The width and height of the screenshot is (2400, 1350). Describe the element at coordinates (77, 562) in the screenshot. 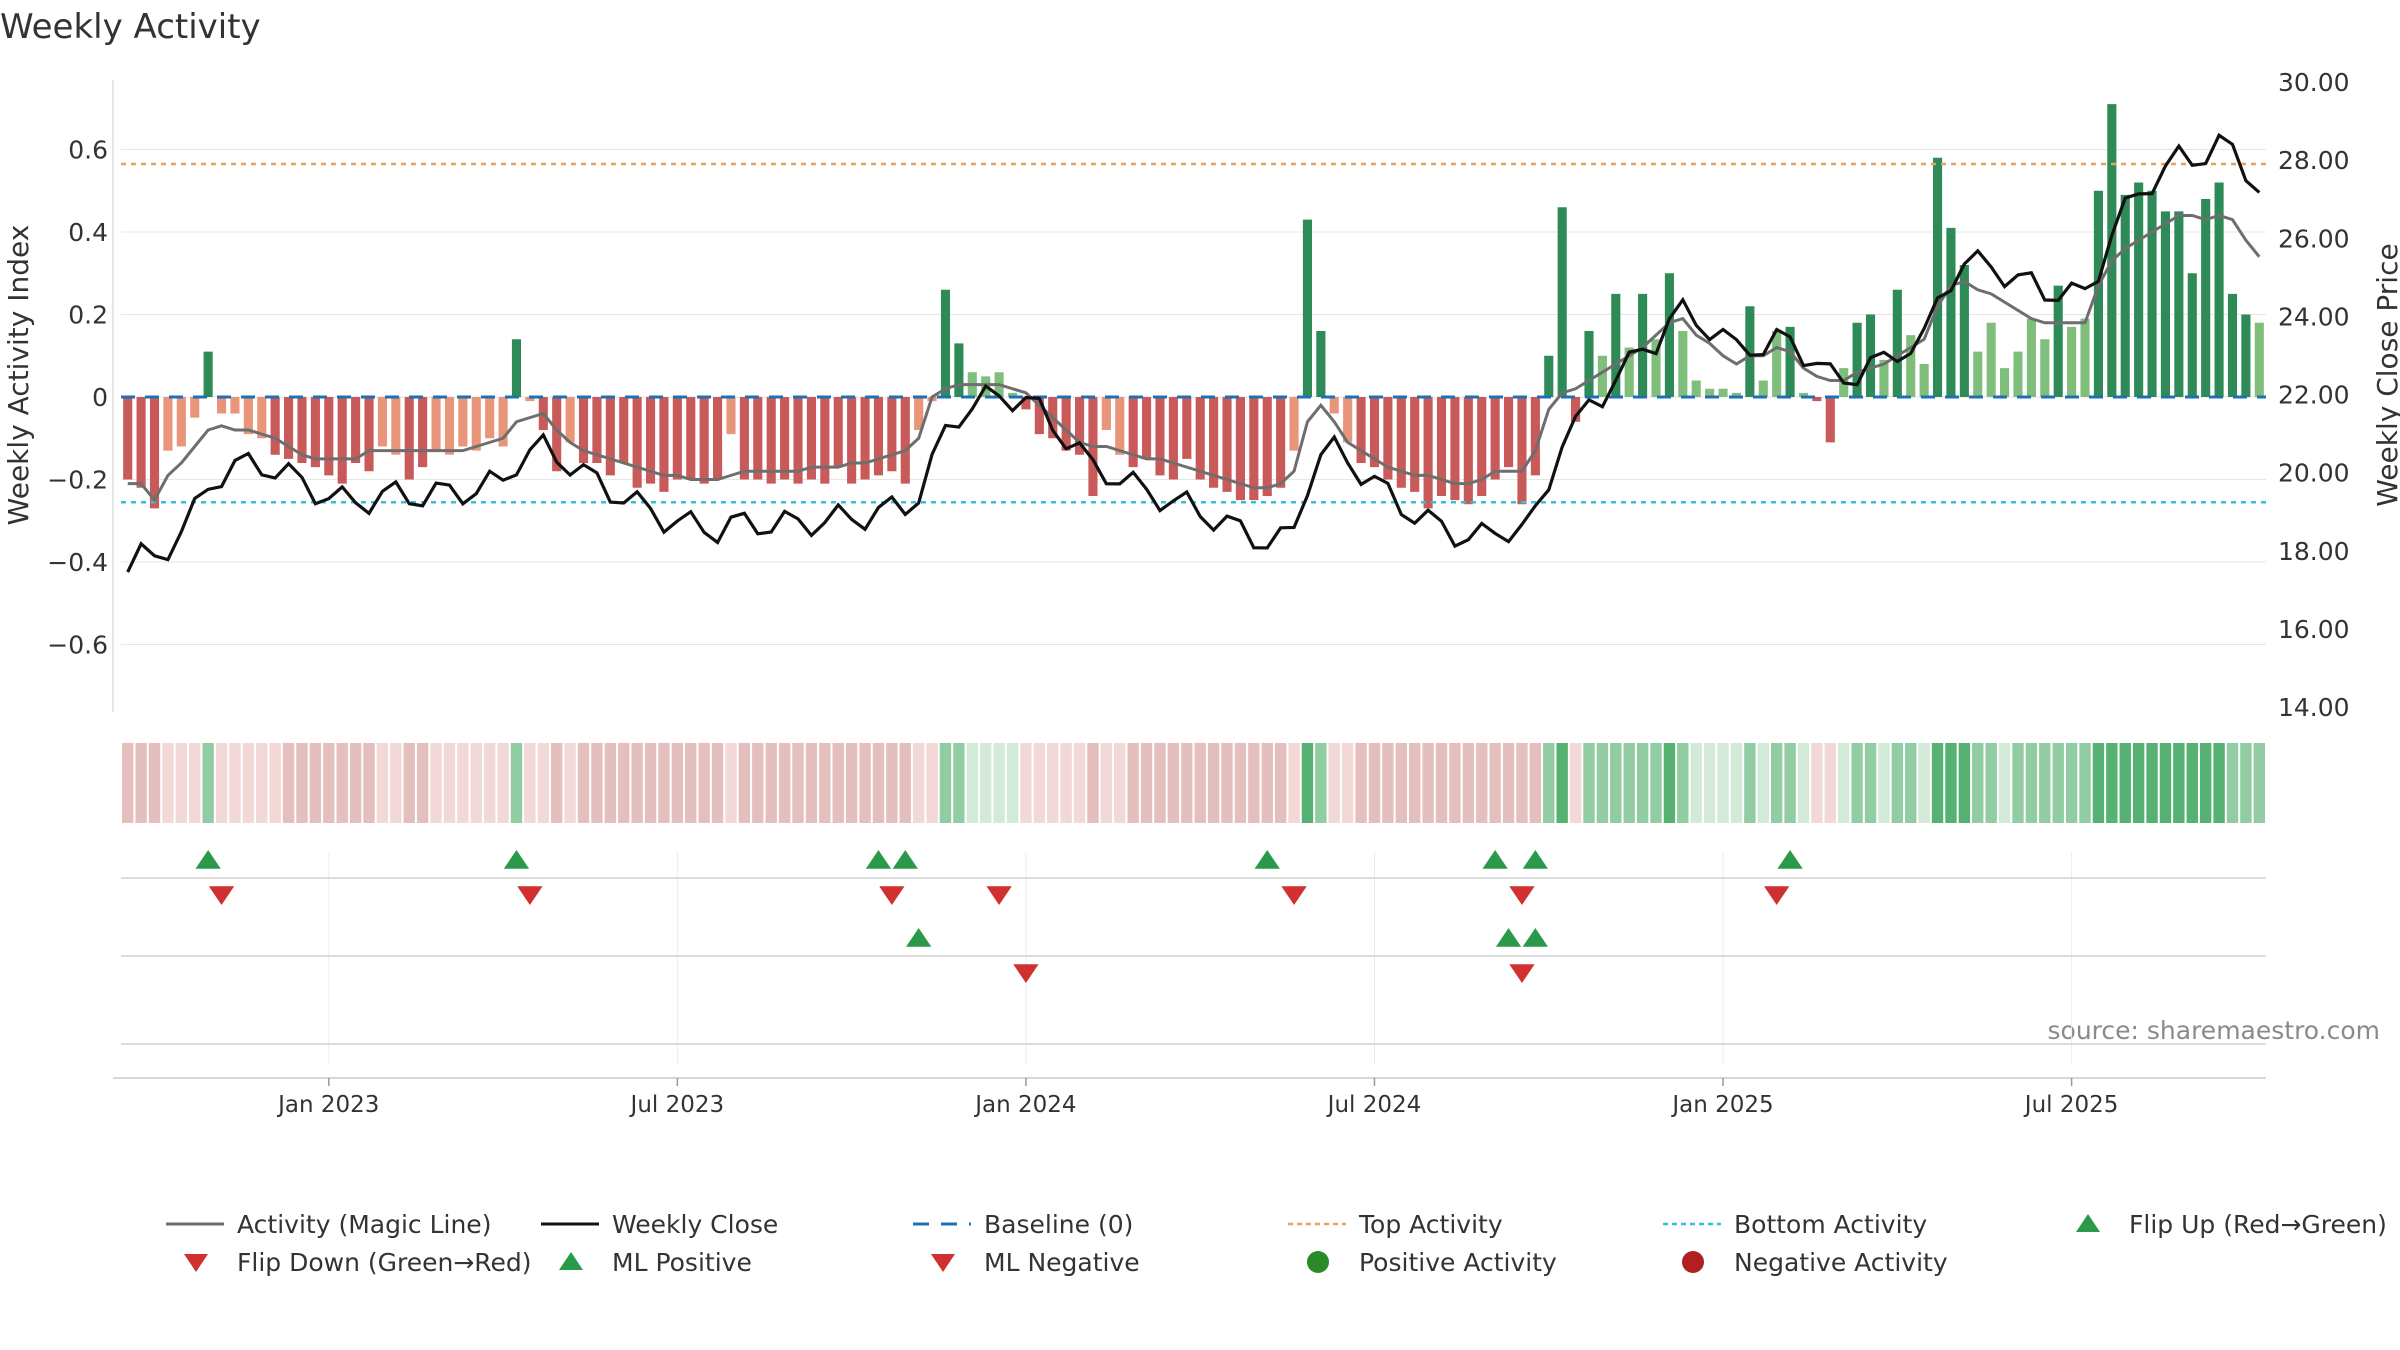

I see `y-left-tick-label: −0.4` at that location.